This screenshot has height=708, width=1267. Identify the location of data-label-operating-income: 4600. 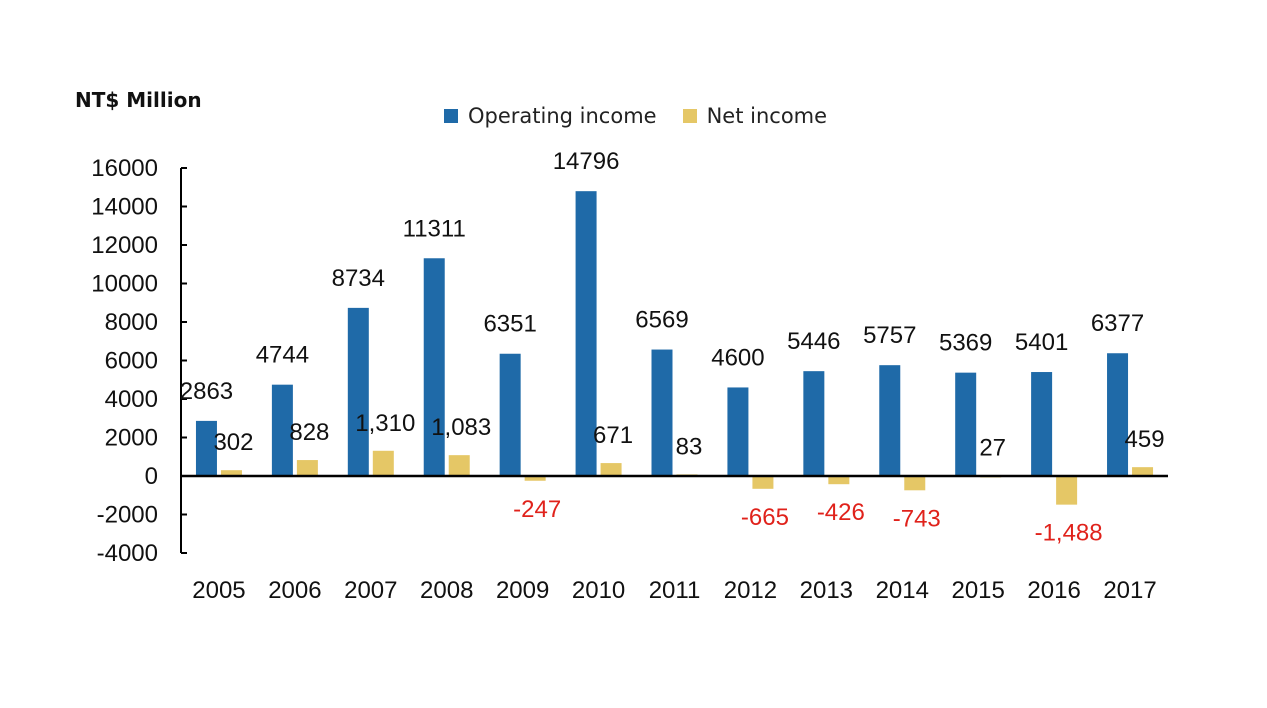
(737, 357).